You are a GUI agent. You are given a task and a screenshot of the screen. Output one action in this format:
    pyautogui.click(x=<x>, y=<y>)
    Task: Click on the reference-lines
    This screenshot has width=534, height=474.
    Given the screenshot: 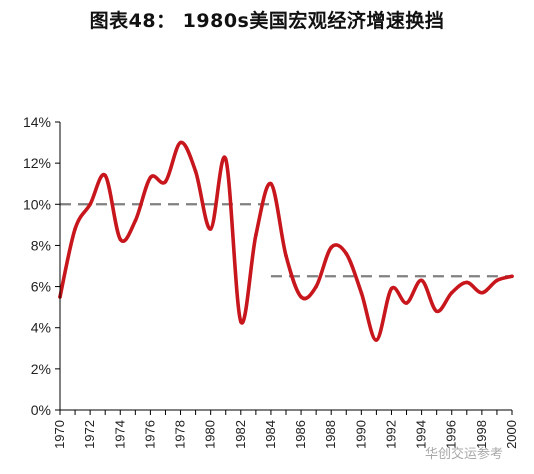 What is the action you would take?
    pyautogui.click(x=286, y=240)
    